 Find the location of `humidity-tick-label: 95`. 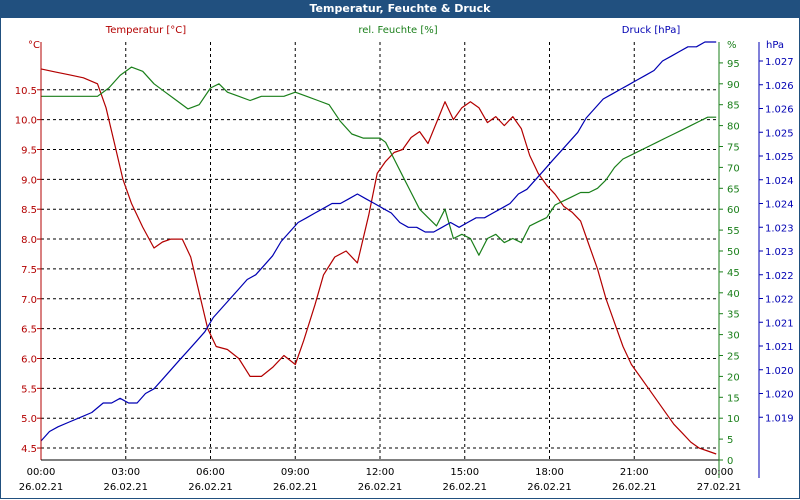

humidity-tick-label: 95 is located at coordinates (733, 64).